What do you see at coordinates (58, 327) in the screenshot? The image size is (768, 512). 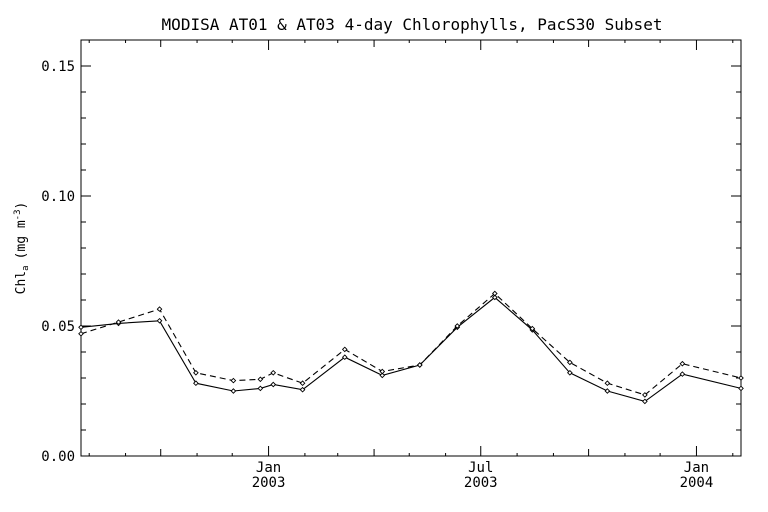 I see `y-tick-label: 0.05` at bounding box center [58, 327].